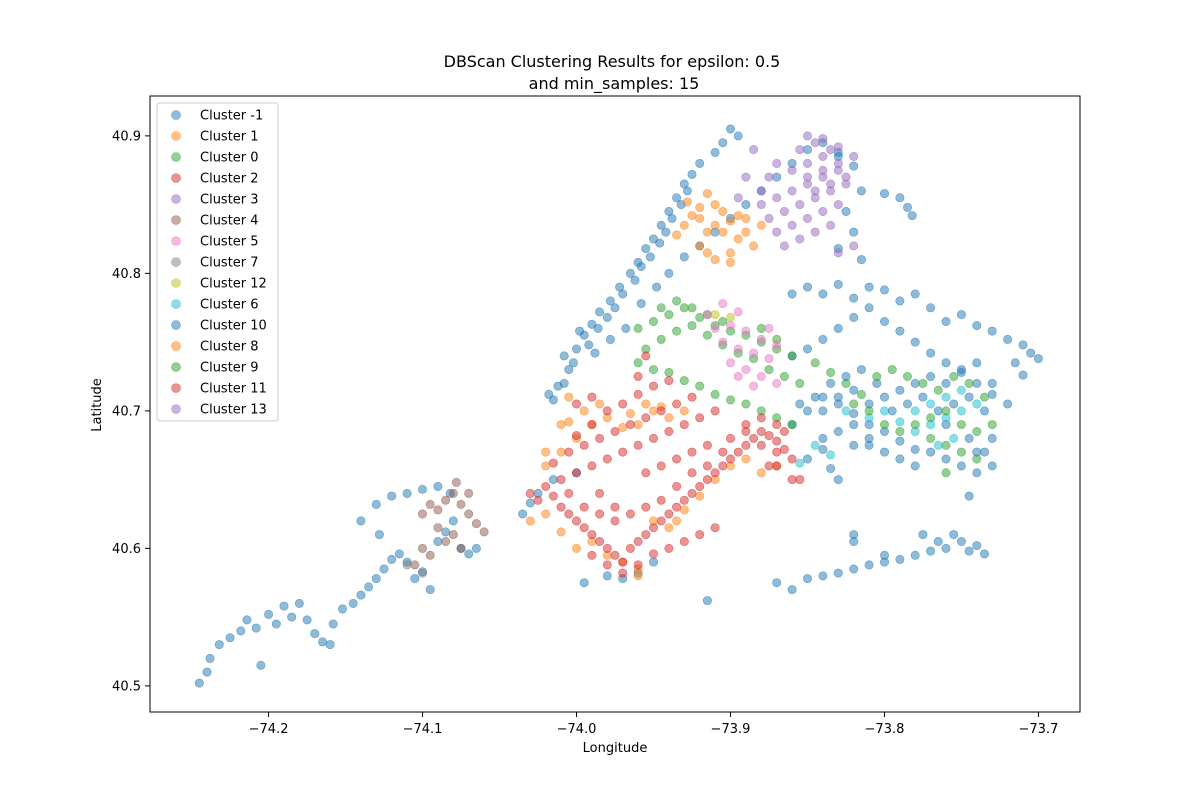  I want to click on legend-label: Cluster 4, so click(229, 221).